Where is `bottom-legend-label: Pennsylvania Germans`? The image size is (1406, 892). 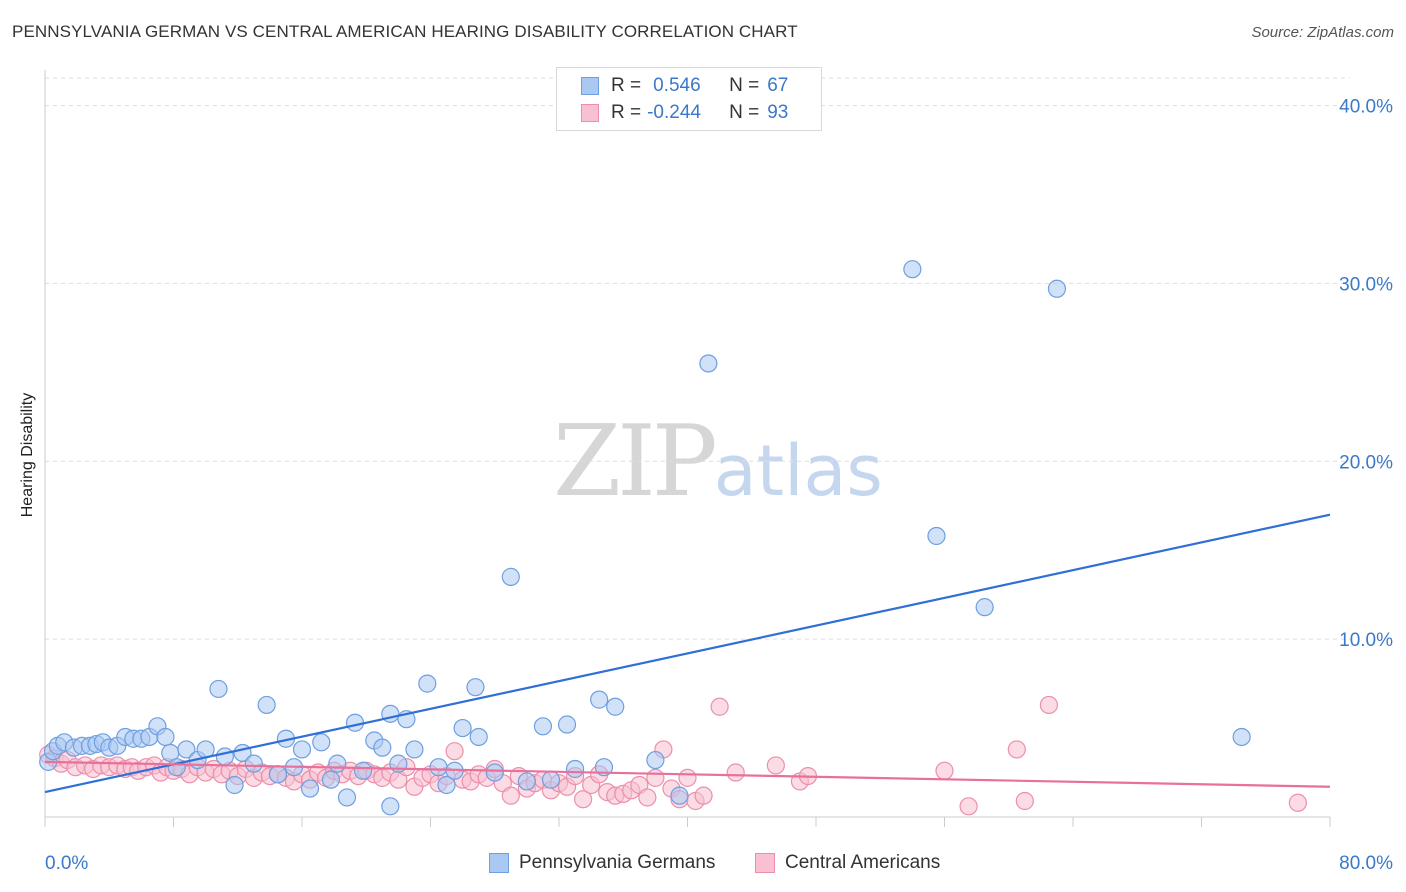 bottom-legend-label: Pennsylvania Germans is located at coordinates (617, 862).